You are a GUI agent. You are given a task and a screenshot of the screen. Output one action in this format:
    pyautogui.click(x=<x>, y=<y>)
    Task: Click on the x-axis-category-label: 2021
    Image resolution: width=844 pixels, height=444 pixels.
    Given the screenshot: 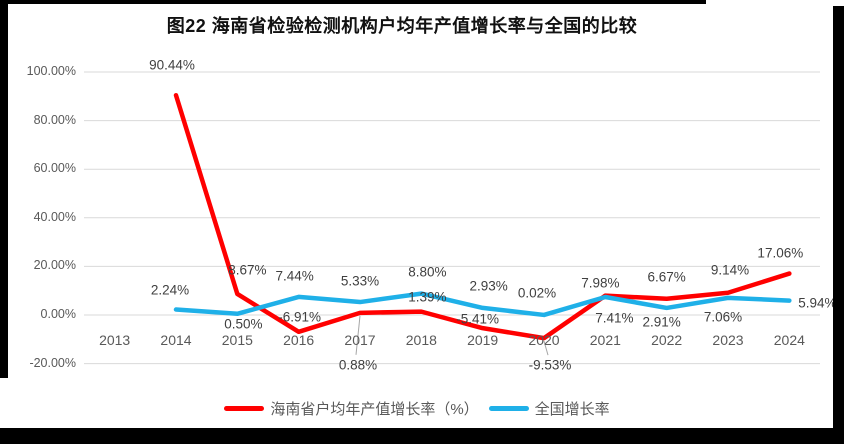 What is the action you would take?
    pyautogui.click(x=605, y=340)
    